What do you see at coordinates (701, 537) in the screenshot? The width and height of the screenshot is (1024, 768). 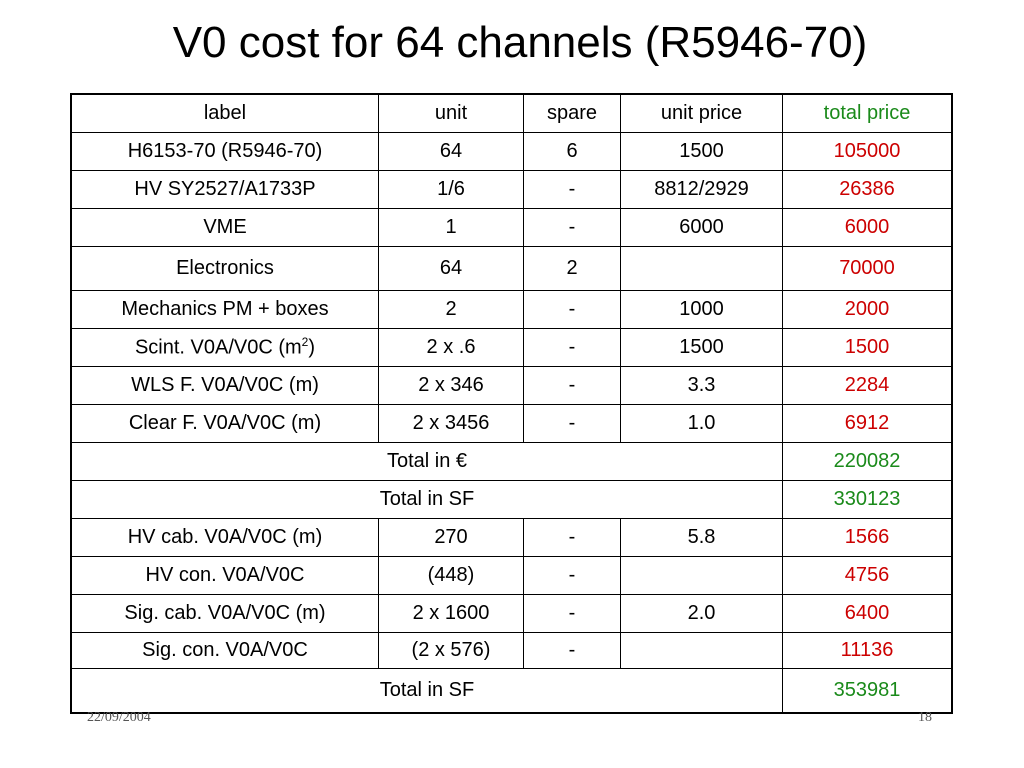 I see `table-cell: 5.8` at bounding box center [701, 537].